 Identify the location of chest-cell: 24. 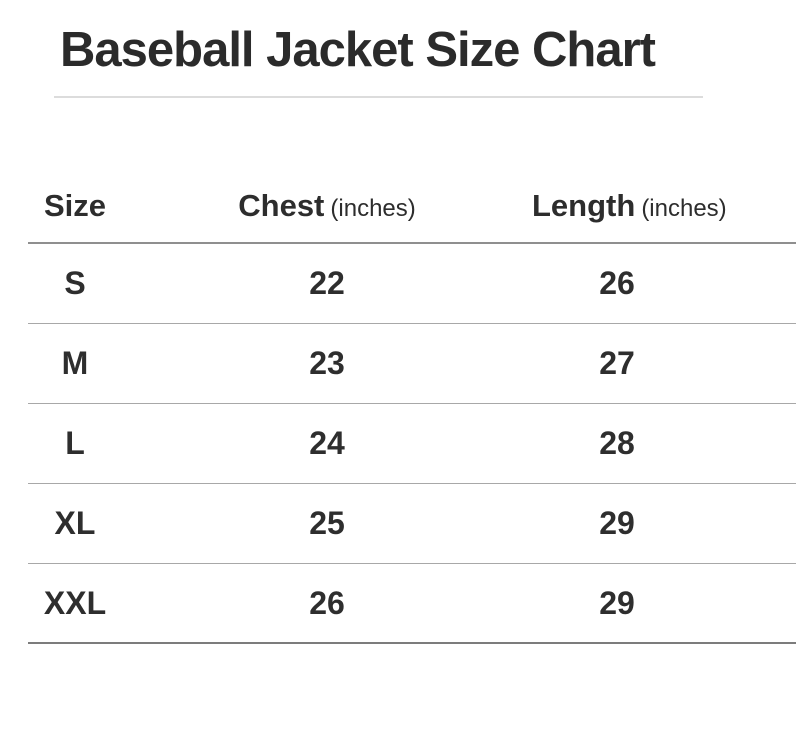
(327, 443).